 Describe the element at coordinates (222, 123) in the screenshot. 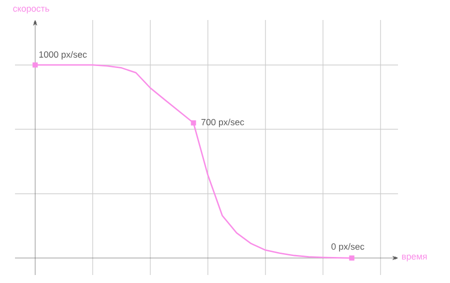

I see `data-label: 700 px/sec` at that location.